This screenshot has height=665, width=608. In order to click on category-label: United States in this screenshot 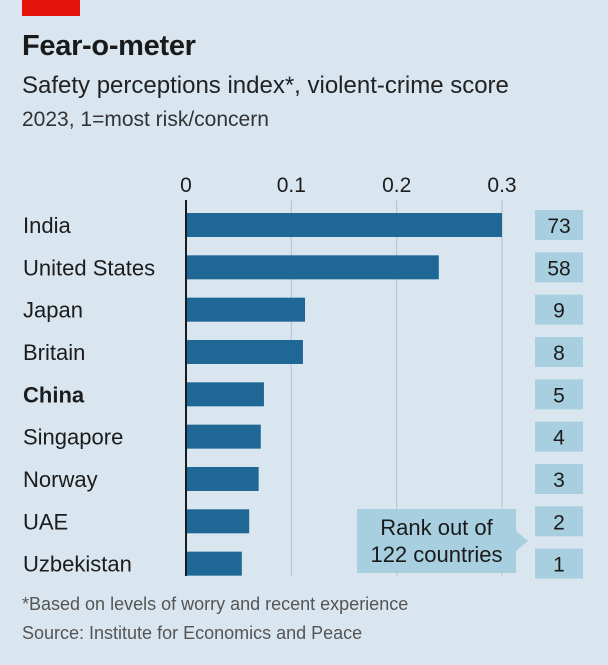, I will do `click(89, 267)`.